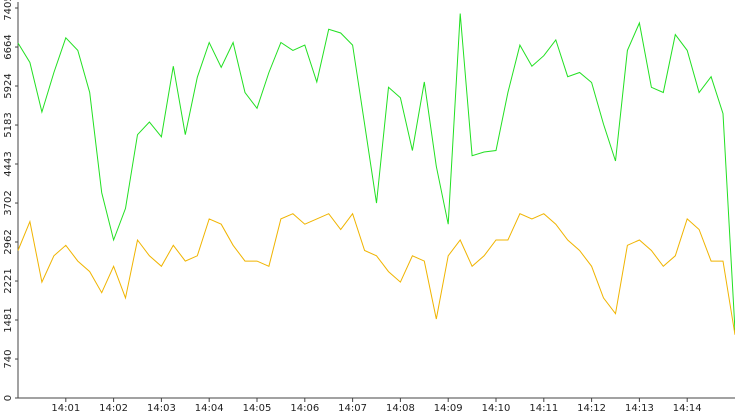  Describe the element at coordinates (8, 319) in the screenshot. I see `y-tick-label: 1481` at that location.